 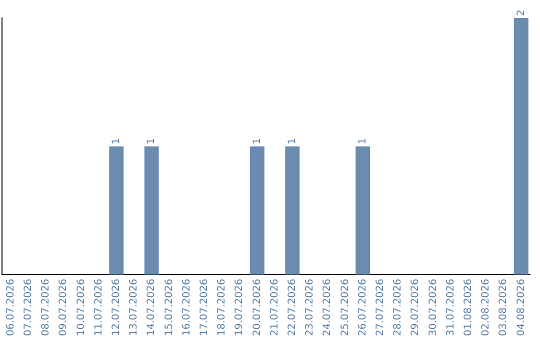 I want to click on x-tick-label: 23.07.2026, so click(x=310, y=307).